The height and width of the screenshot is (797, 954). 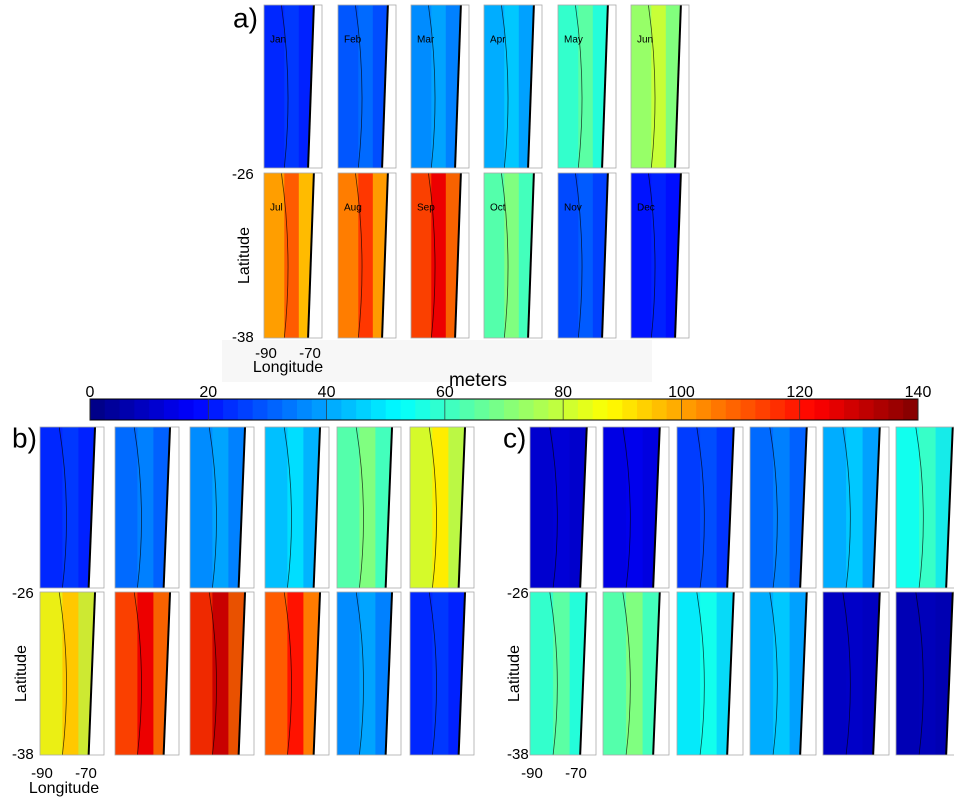 I want to click on colorbar-tick-label: 80, so click(x=563, y=392).